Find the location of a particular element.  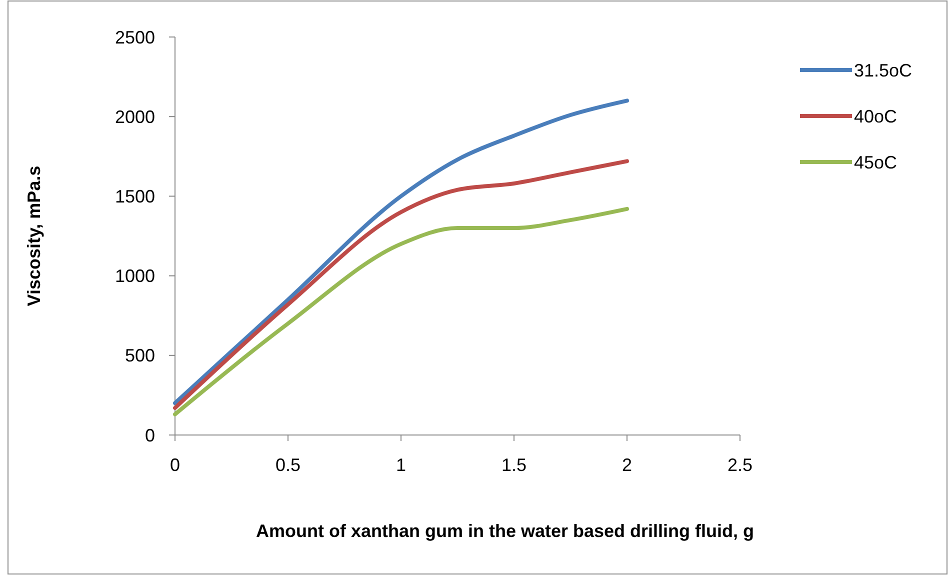

y-tick-label: 1000 is located at coordinates (134, 276).